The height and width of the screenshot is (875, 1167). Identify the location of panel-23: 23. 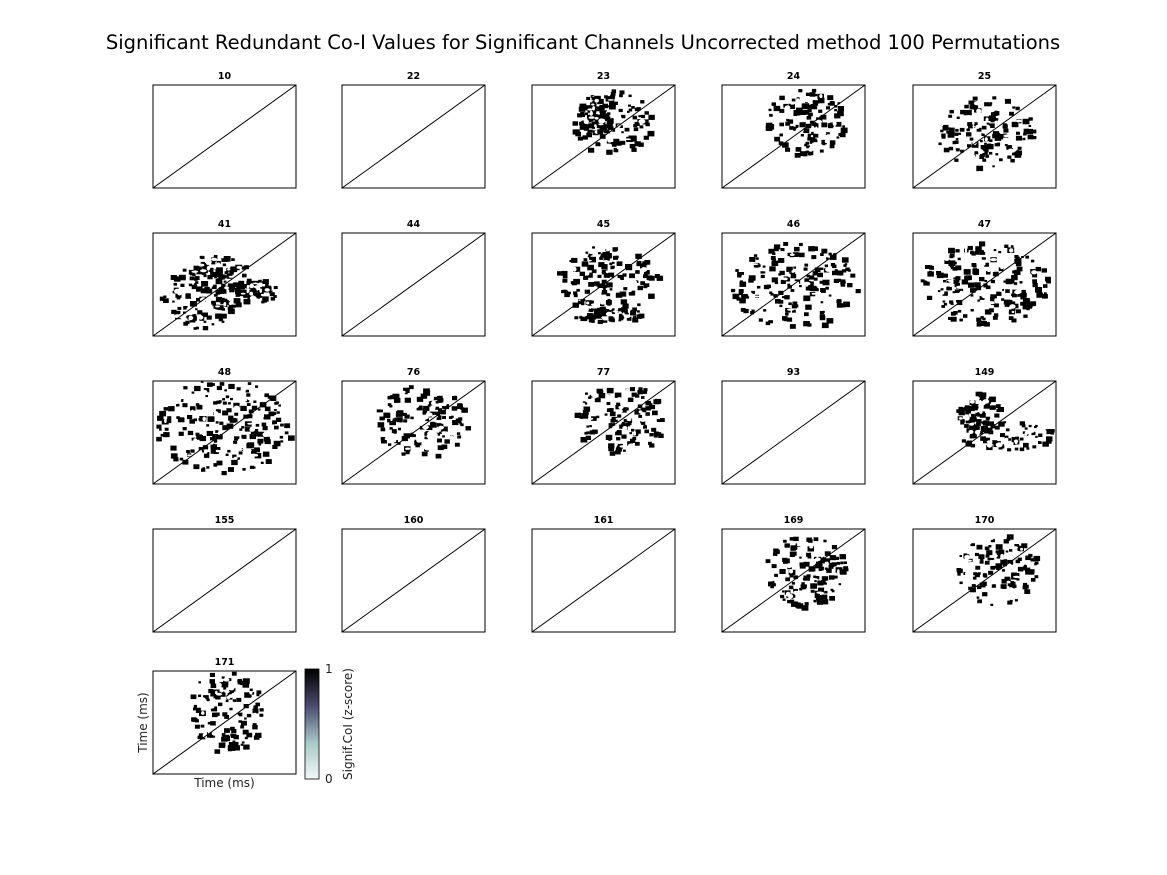
(603, 130).